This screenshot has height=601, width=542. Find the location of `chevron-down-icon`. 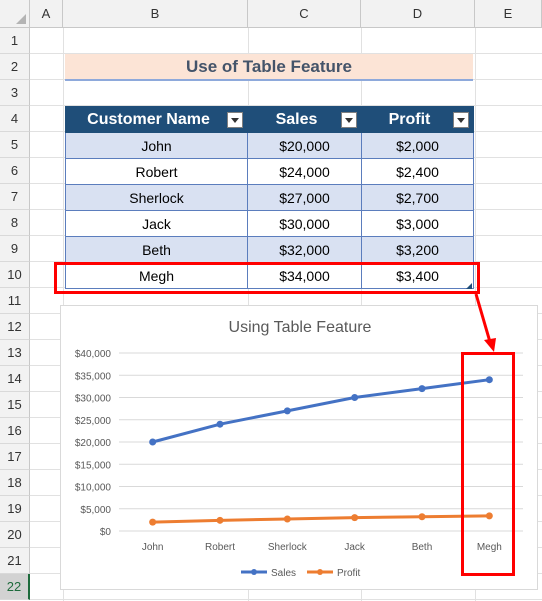

chevron-down-icon is located at coordinates (235, 120).